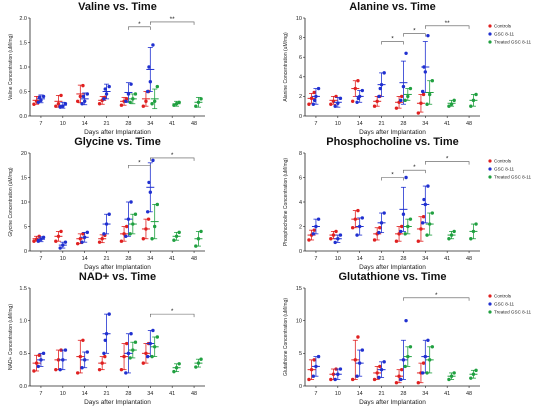 This screenshot has height=410, width=550. I want to click on chart-title: NAD+ vs. Time, so click(117, 277).